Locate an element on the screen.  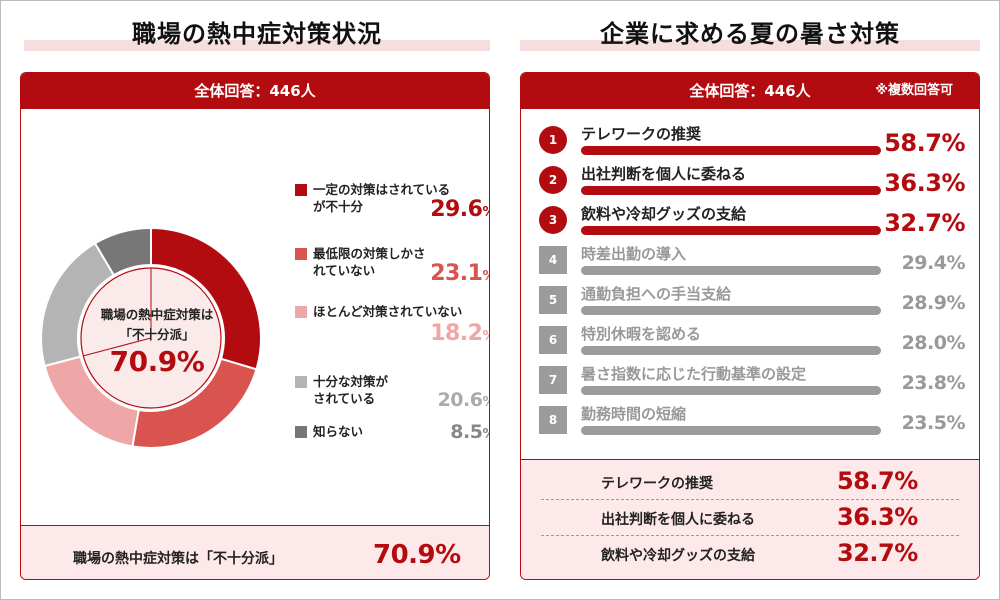
legend-value: 18.2% is located at coordinates (459, 333).